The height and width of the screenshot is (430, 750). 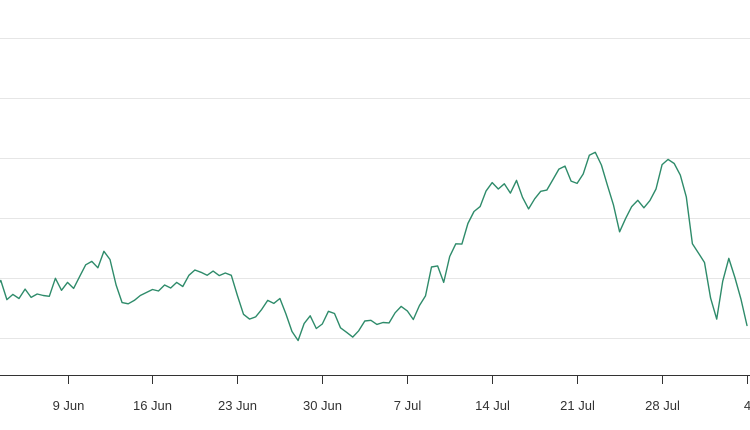 What do you see at coordinates (322, 405) in the screenshot?
I see `x-tick-label-3: 30 Jun` at bounding box center [322, 405].